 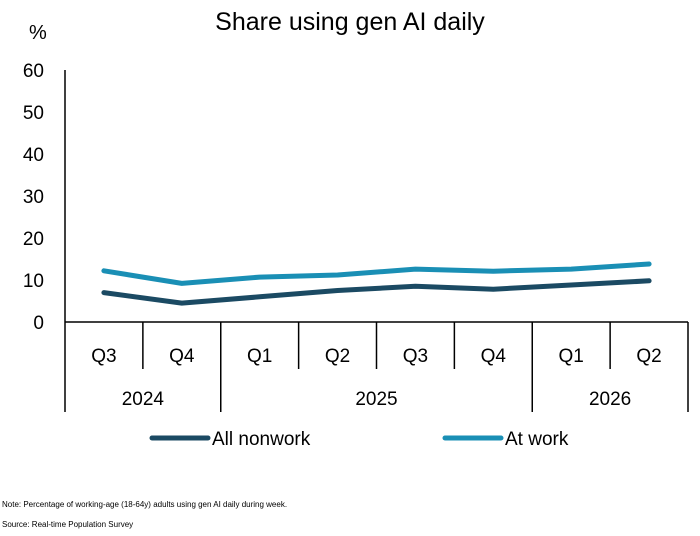 What do you see at coordinates (38, 33) in the screenshot?
I see `y-axis-unit-label: %` at bounding box center [38, 33].